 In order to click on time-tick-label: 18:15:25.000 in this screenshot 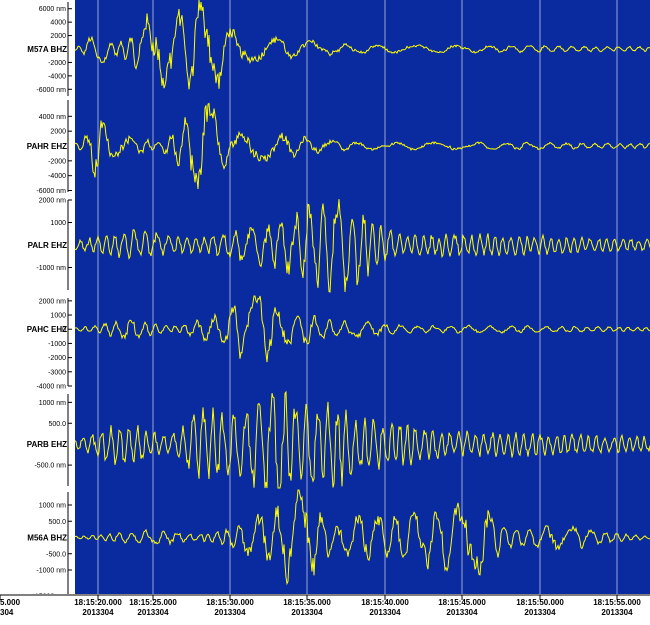, I will do `click(153, 602)`.